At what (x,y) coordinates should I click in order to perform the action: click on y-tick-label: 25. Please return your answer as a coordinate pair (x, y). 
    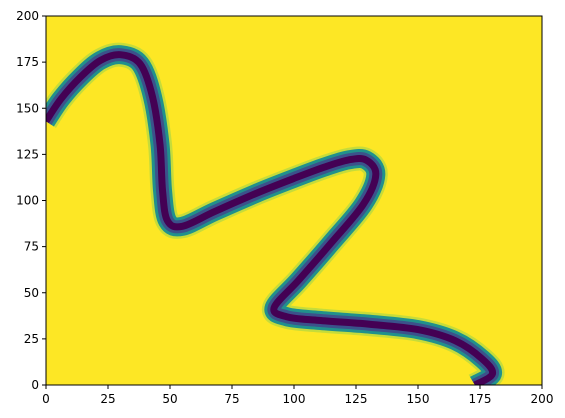
    Looking at the image, I should click on (31, 339).